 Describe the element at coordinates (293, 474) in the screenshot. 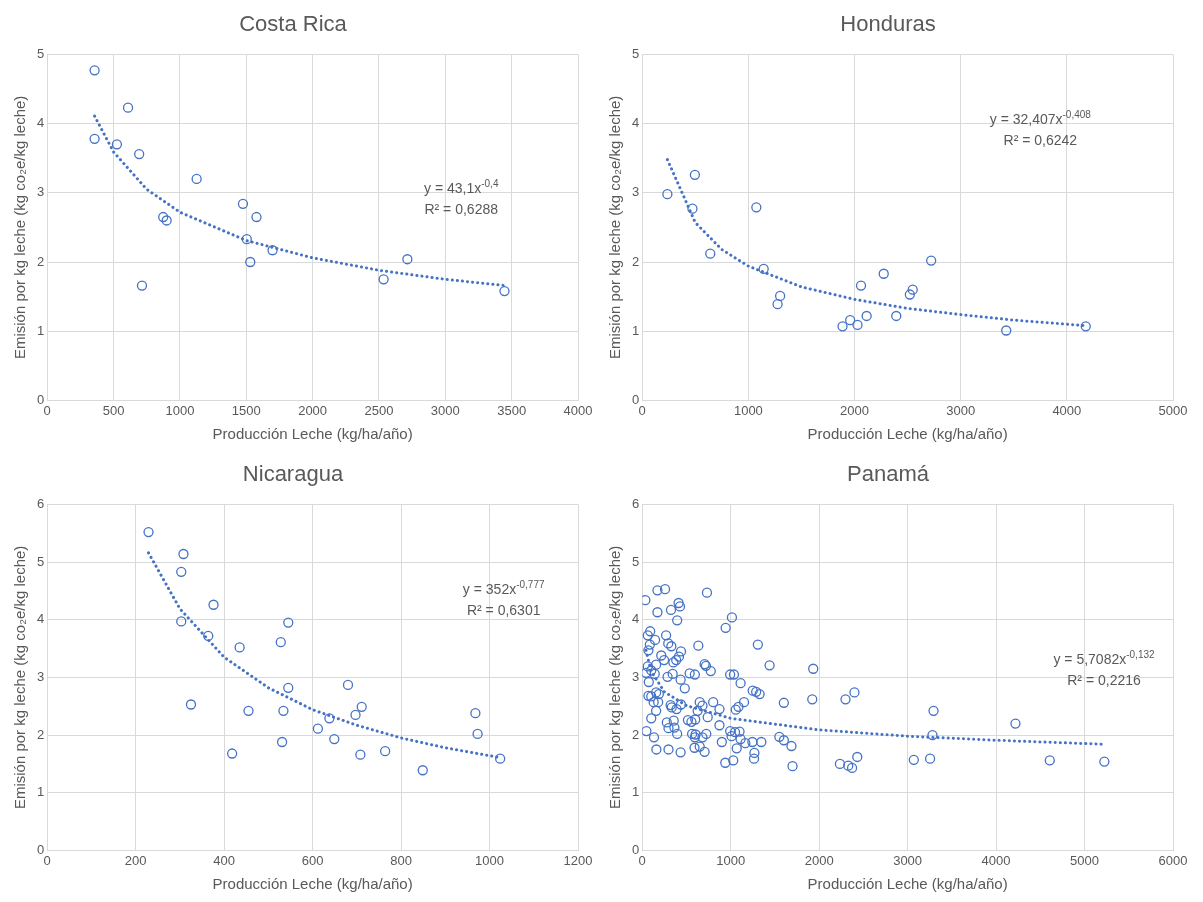

I see `chart-title: Nicaragua` at that location.